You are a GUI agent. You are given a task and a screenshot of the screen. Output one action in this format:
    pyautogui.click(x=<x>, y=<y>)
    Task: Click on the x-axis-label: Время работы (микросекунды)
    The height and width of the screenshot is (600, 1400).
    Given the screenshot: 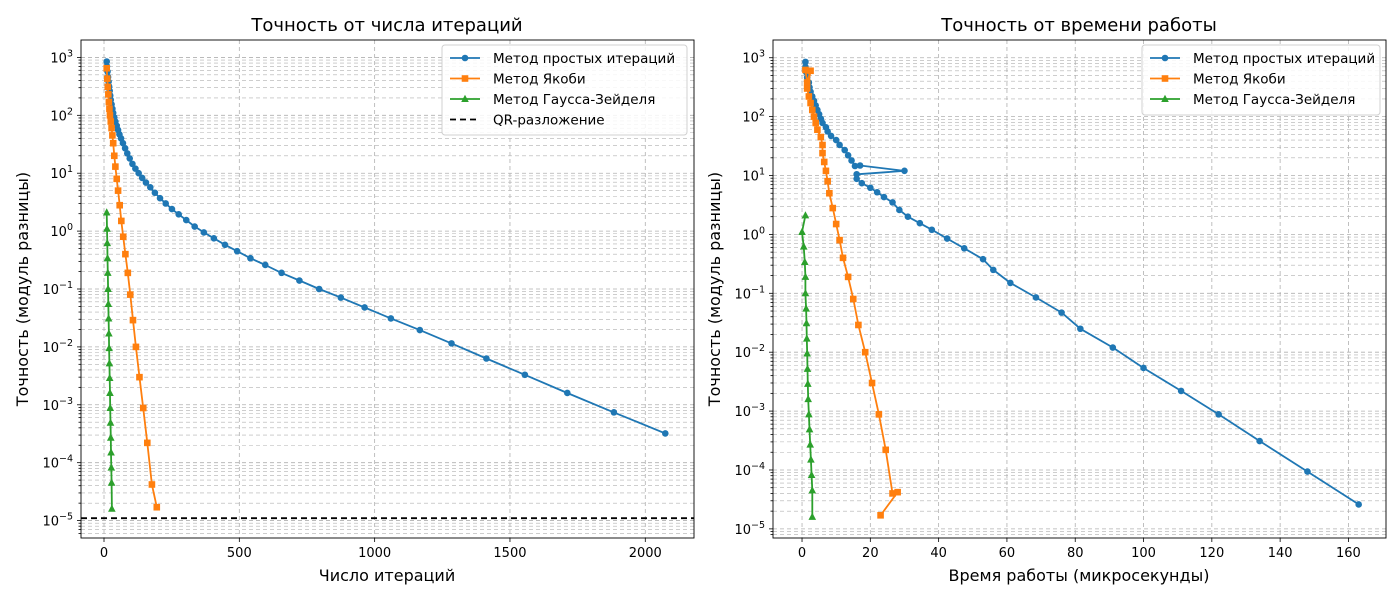 What is the action you would take?
    pyautogui.click(x=1079, y=575)
    